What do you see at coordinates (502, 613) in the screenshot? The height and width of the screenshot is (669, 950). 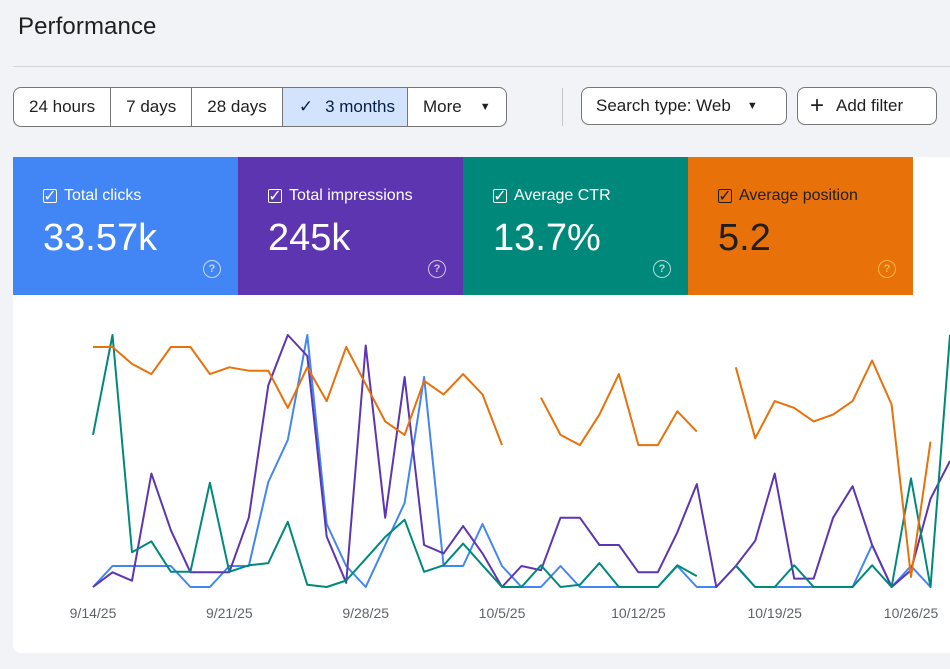 I see `x-tick-label: 10/5/25` at bounding box center [502, 613].